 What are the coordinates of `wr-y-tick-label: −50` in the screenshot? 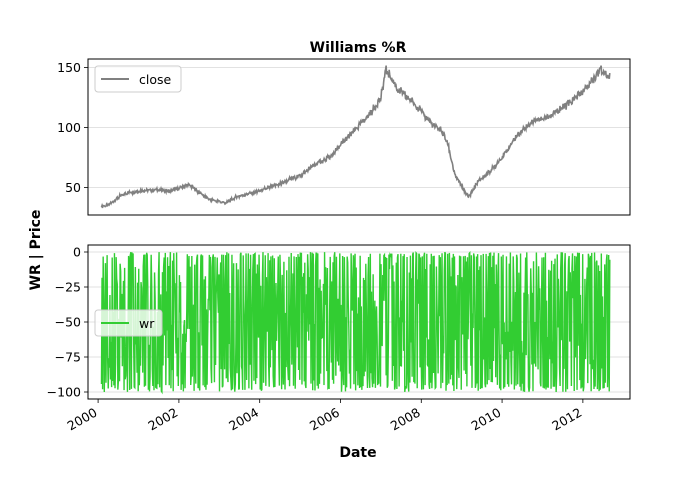 It's located at (68, 322).